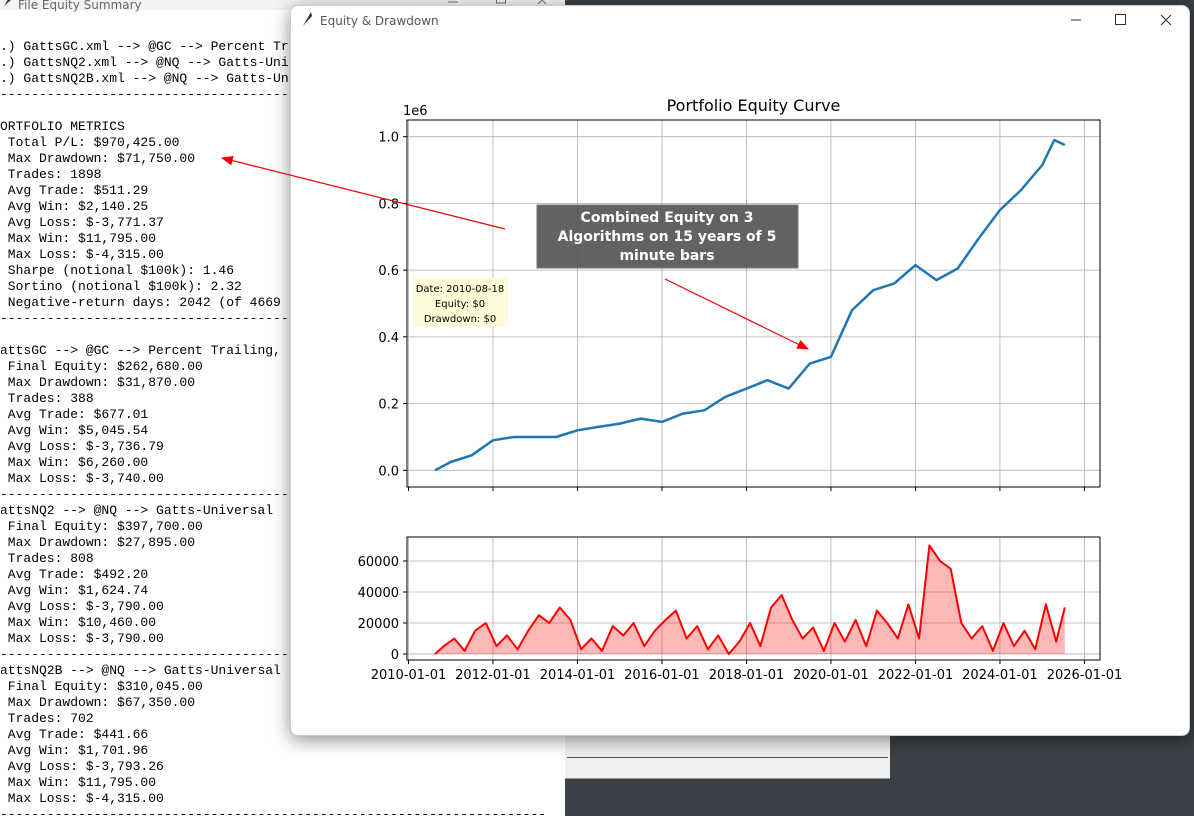 This screenshot has height=816, width=1194. I want to click on metric: Total P/L: $970,425.00, so click(90, 142).